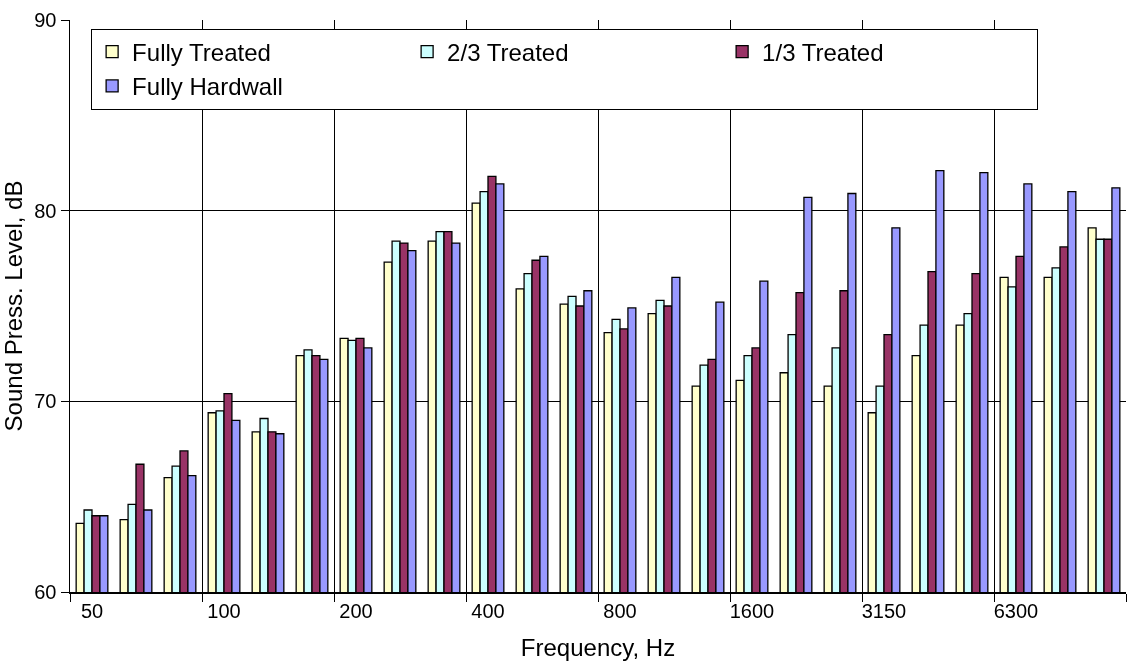 This screenshot has height=662, width=1130. Describe the element at coordinates (224, 611) in the screenshot. I see `x-tick-label: 100` at that location.